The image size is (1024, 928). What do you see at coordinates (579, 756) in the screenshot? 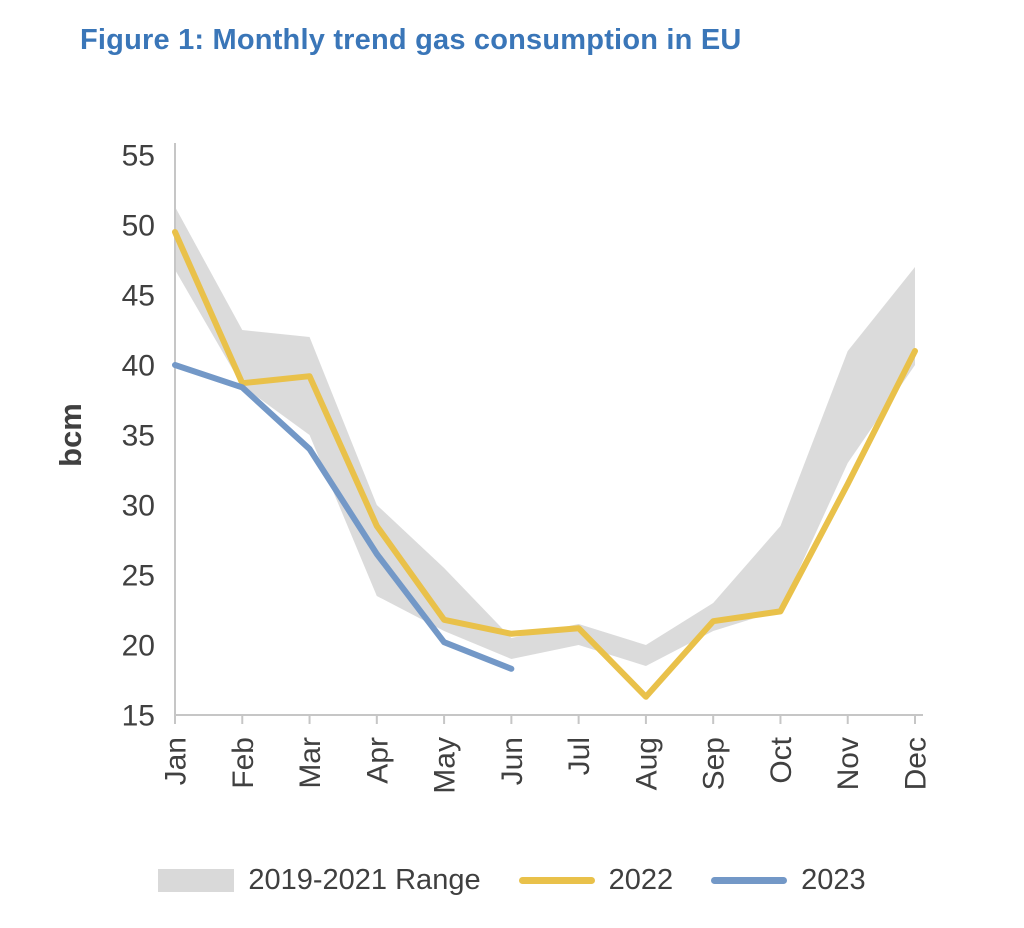
I see `svg-text: Jul` at bounding box center [579, 756].